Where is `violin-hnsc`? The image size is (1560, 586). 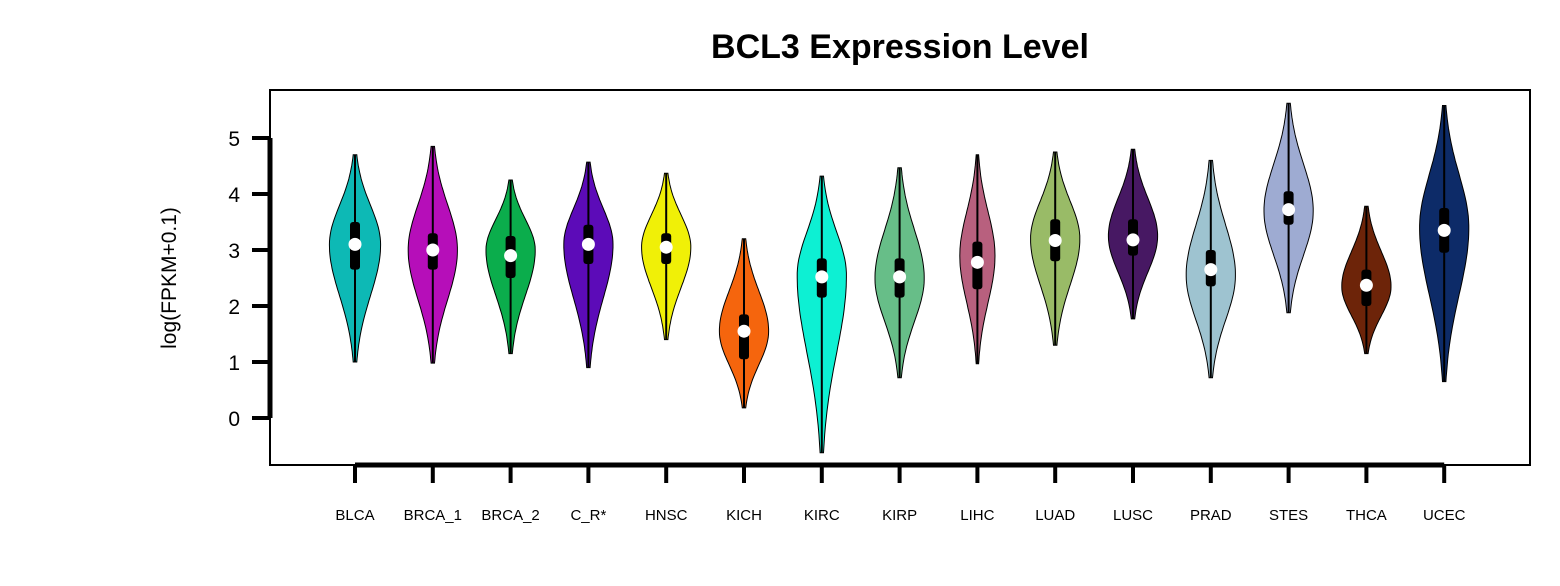 violin-hnsc is located at coordinates (666, 256).